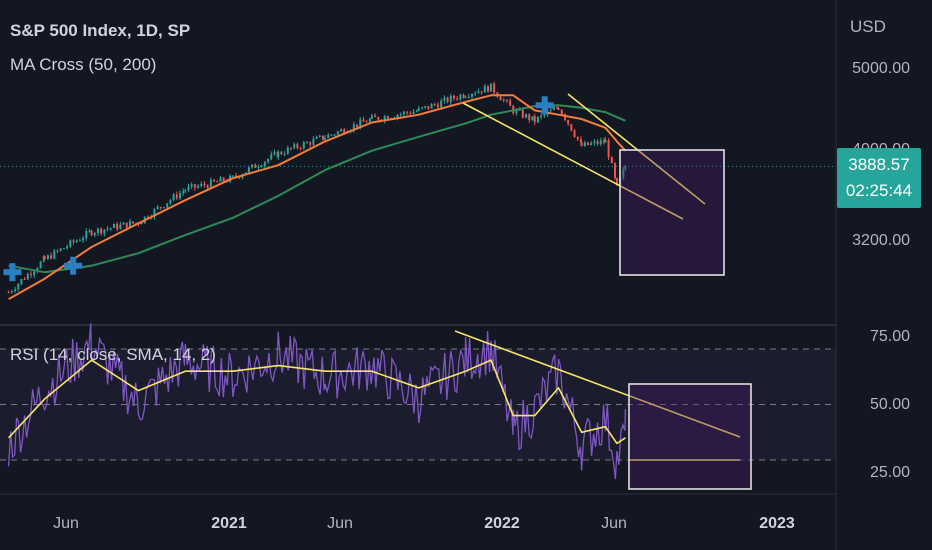  I want to click on symbol-title: S&P 500 Index, 1D, SP, so click(100, 30).